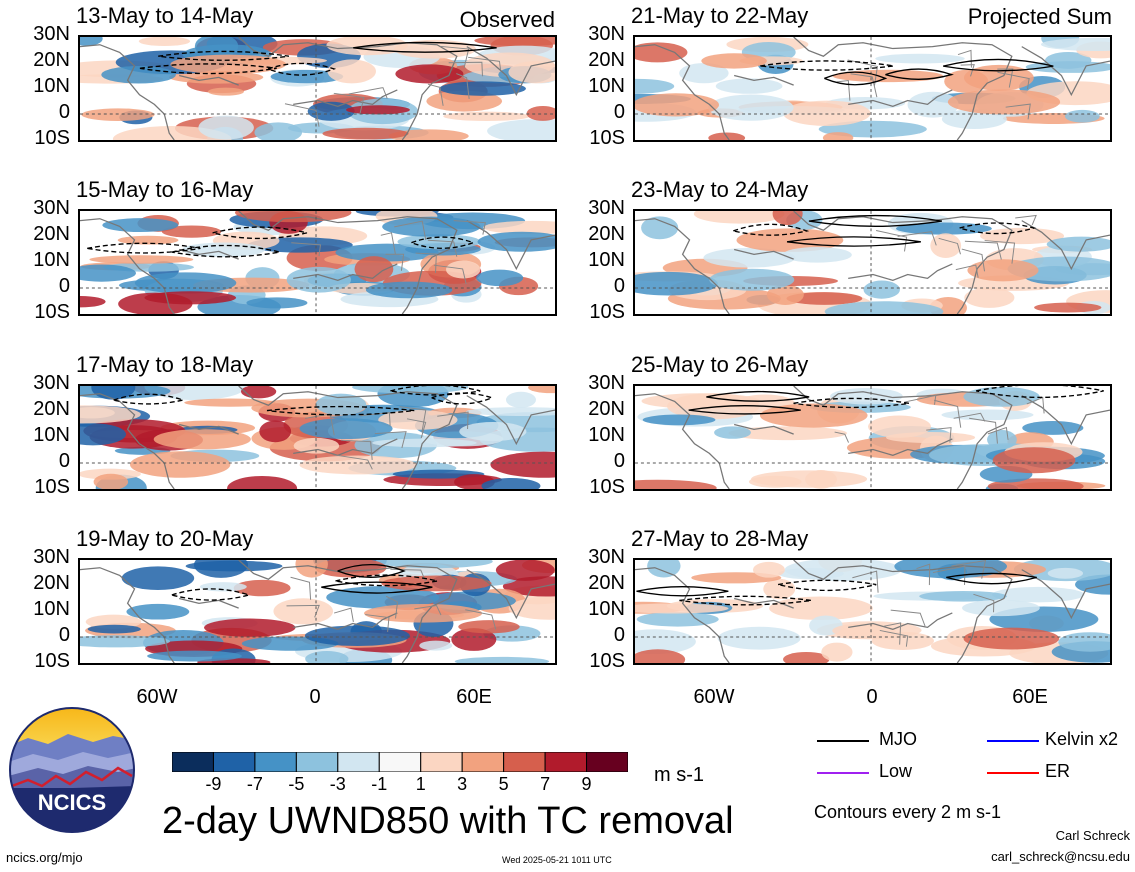  I want to click on panel-date-range: 21-May to 22-May, so click(720, 15).